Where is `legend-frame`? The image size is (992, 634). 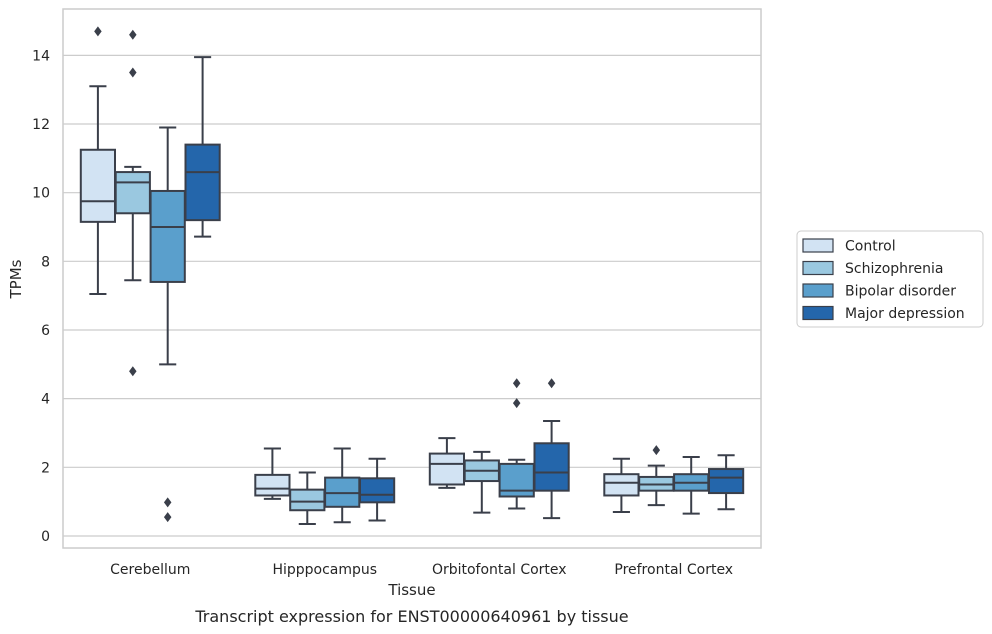 legend-frame is located at coordinates (890, 279).